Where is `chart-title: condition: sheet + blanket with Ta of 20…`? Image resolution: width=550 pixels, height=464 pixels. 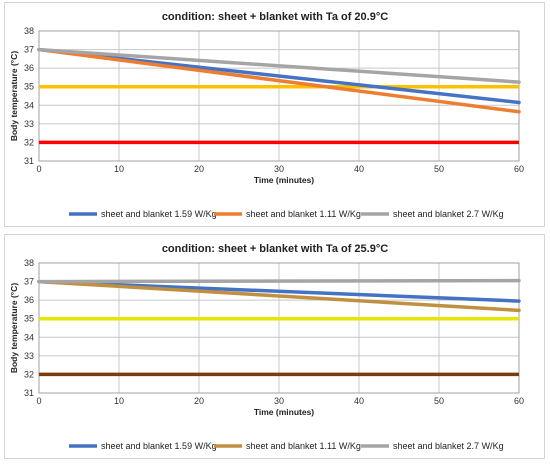
chart-title: condition: sheet + blanket with Ta of 20… is located at coordinates (275, 17).